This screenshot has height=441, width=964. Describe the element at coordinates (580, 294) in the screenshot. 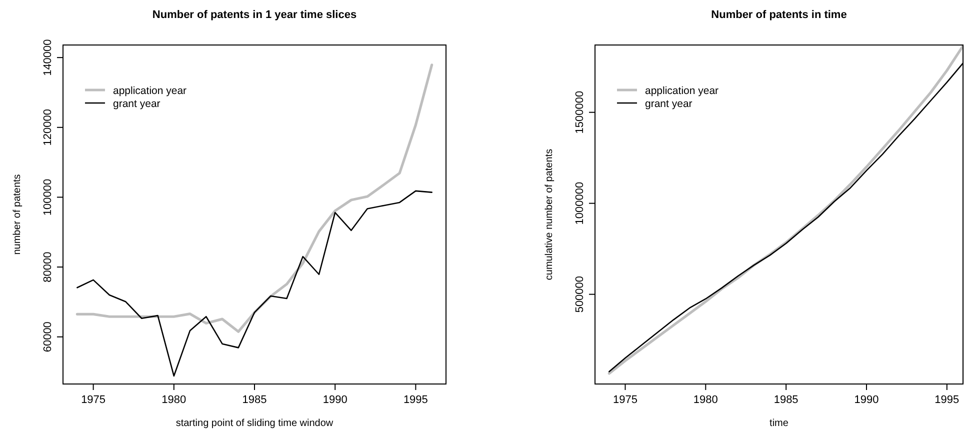

I see `y-tick-label: 500000` at that location.